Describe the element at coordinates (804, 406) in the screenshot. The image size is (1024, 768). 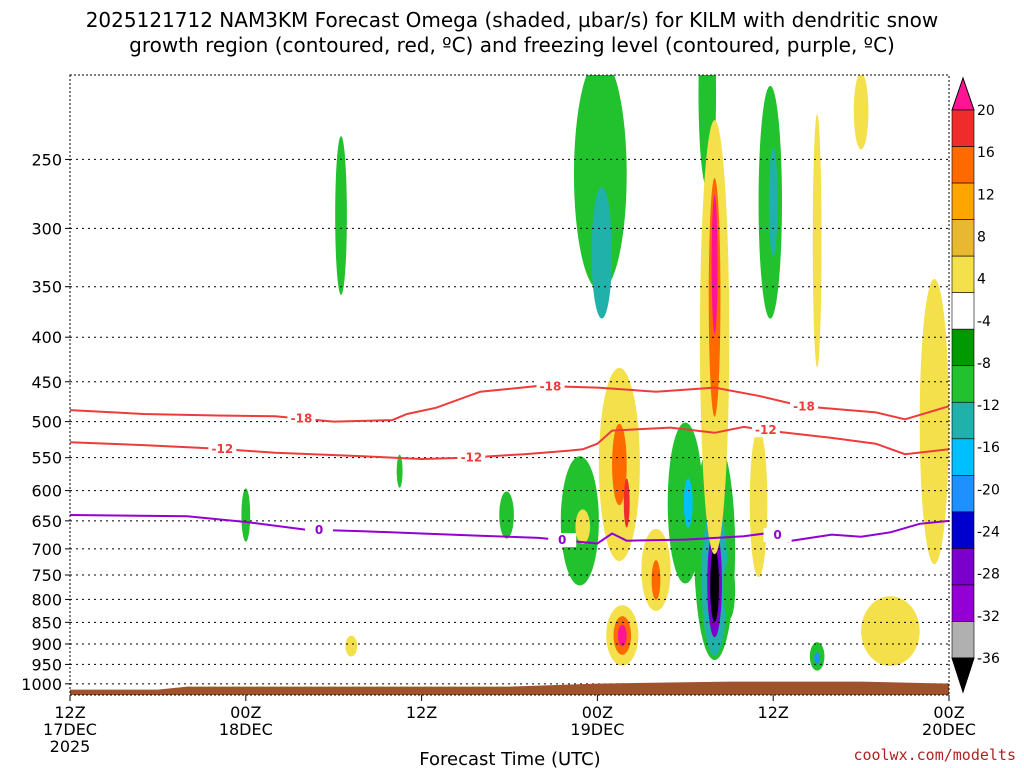
I see `contour-label--18-2: -18` at that location.